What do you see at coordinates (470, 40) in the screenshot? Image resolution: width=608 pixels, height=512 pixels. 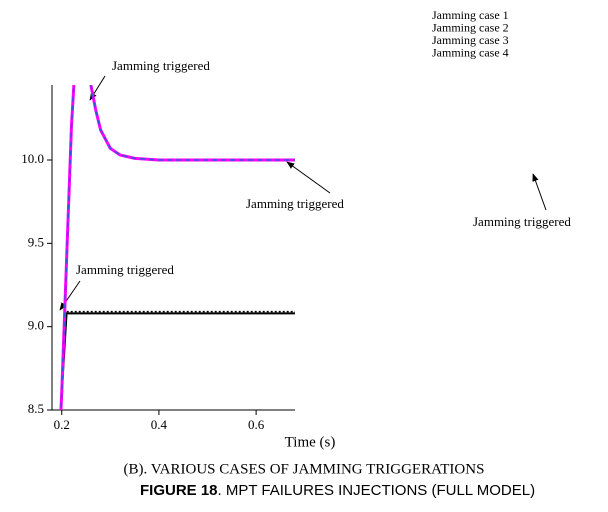 I see `legend-entry: Jamming case 3` at bounding box center [470, 40].